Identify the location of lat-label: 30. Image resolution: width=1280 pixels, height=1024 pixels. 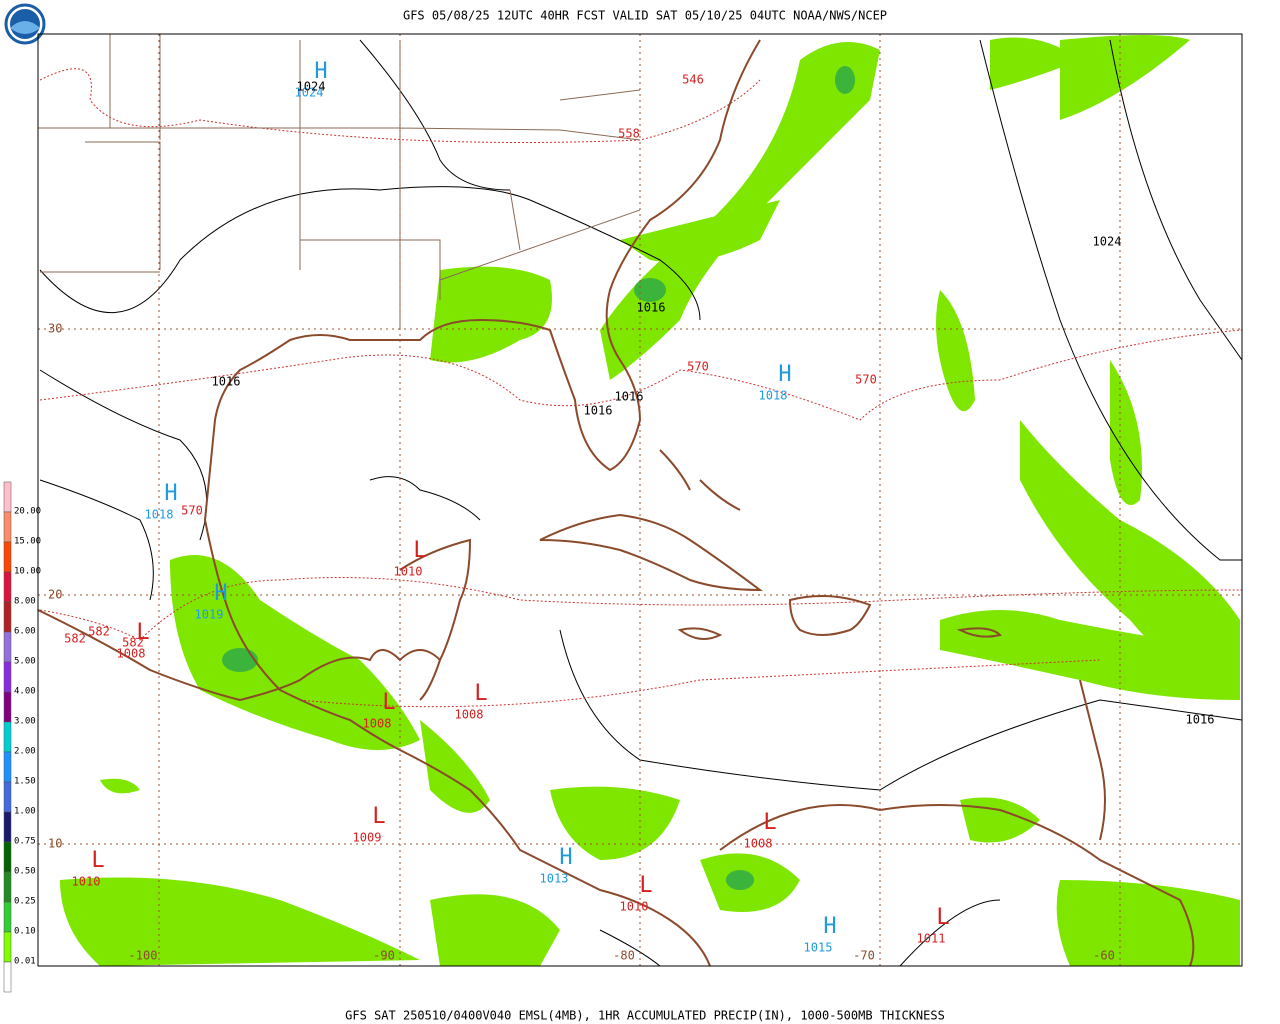
(55, 329).